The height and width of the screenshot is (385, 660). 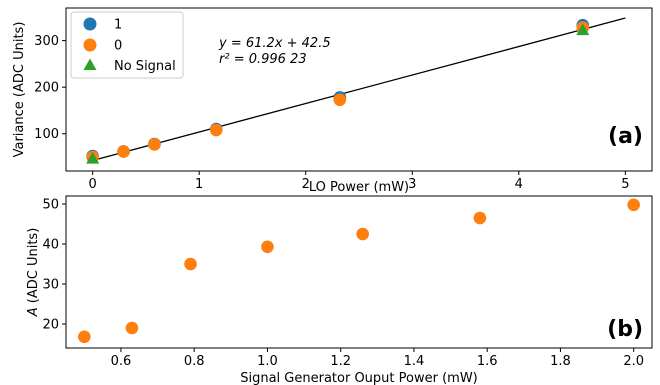 What do you see at coordinates (274, 43) in the screenshot?
I see `fit-equation: y = 61.2x + 42.5` at bounding box center [274, 43].